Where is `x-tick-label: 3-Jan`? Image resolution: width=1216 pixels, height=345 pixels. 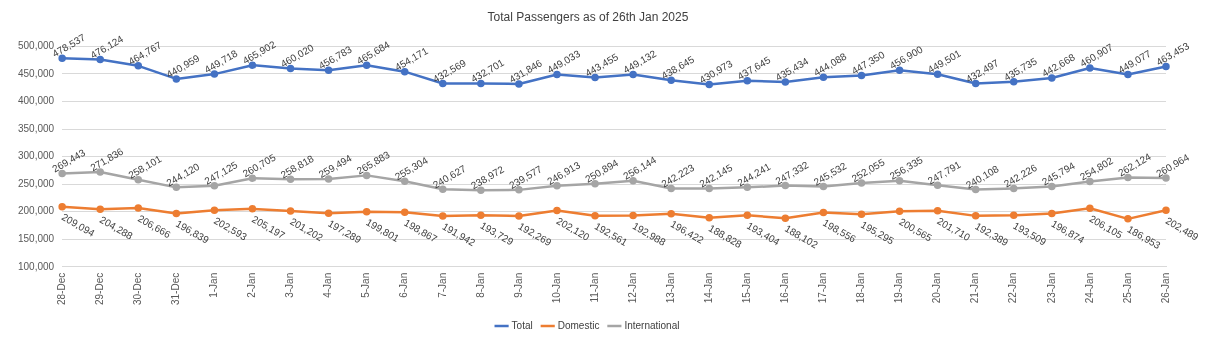
x-tick-label: 3-Jan is located at coordinates (290, 285).